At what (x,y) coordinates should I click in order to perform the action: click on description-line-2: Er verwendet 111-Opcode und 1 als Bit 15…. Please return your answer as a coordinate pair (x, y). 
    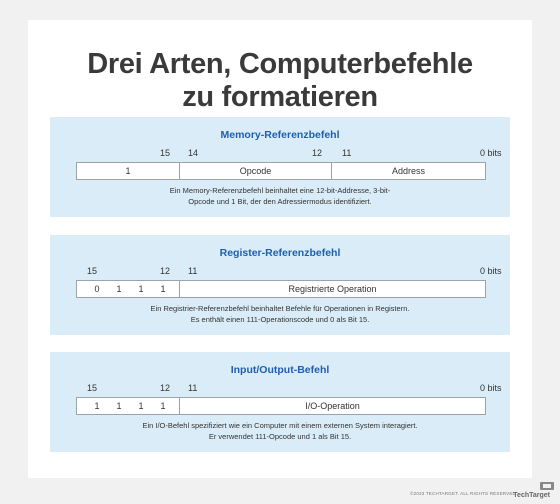
    Looking at the image, I should click on (280, 436).